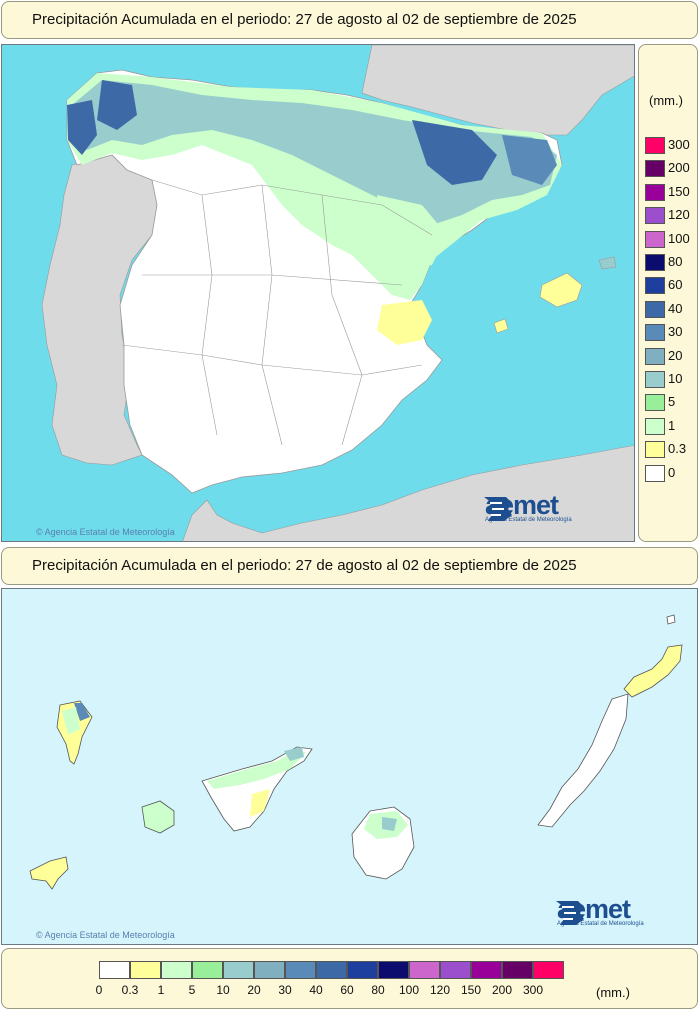  I want to click on bottom-logo-sub: Agencia Estatal de Meteorología, so click(600, 924).